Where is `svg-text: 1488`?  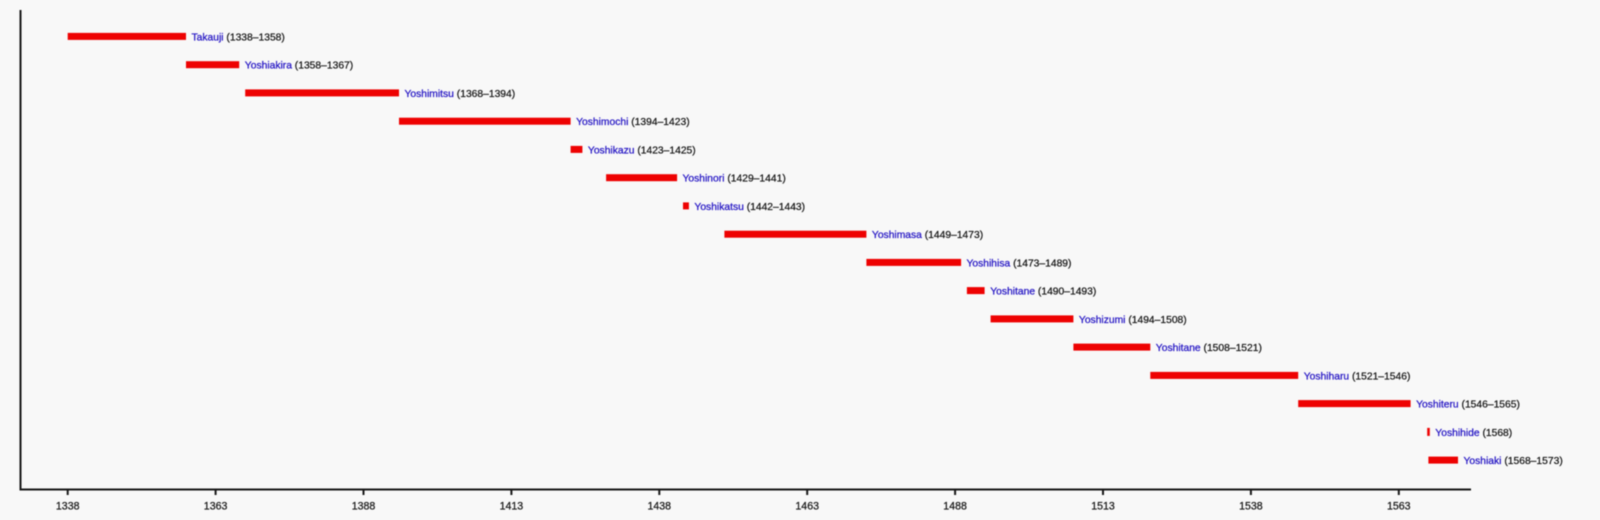
svg-text: 1488 is located at coordinates (955, 507).